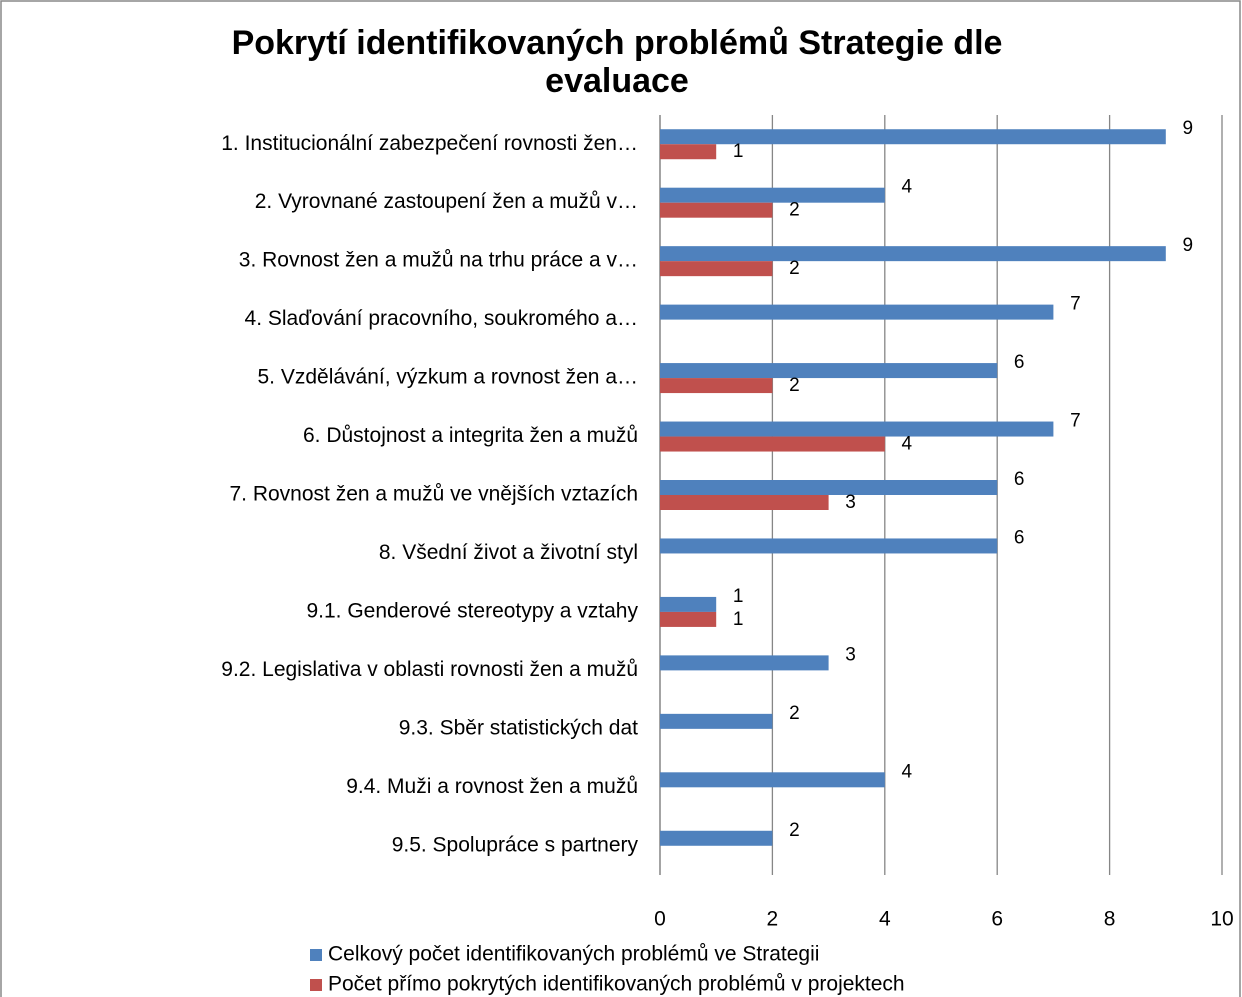  I want to click on x-tick-label: 6, so click(997, 919).